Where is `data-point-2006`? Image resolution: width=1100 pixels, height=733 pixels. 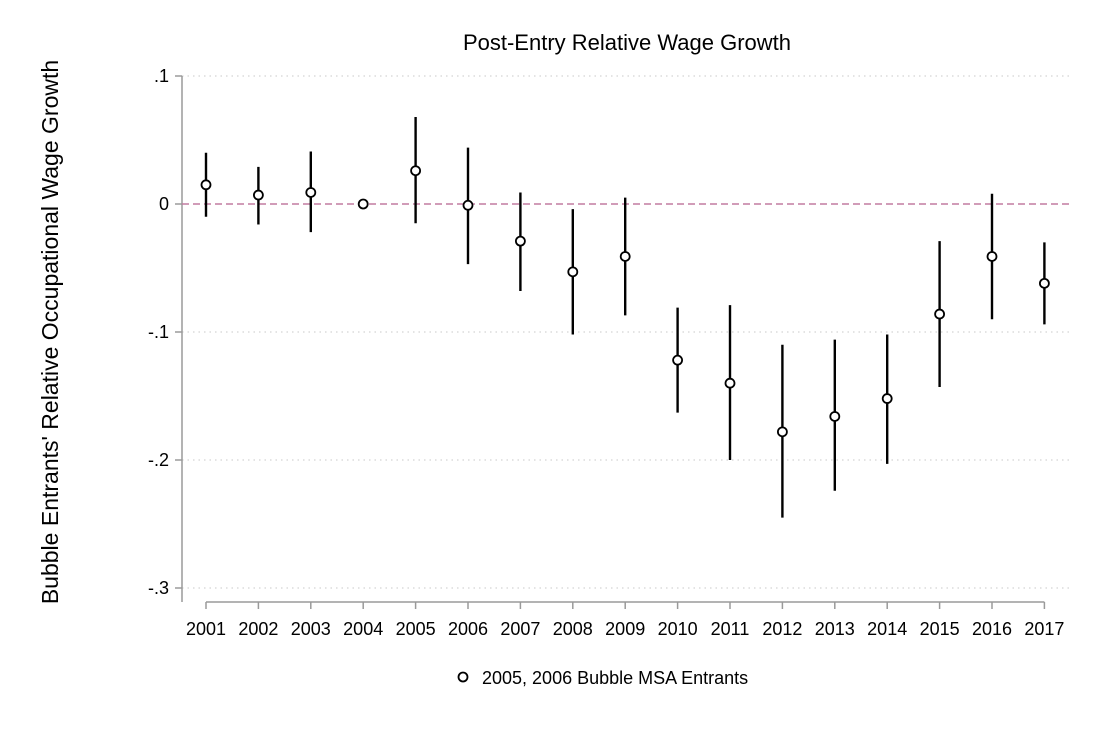
data-point-2006 is located at coordinates (468, 205).